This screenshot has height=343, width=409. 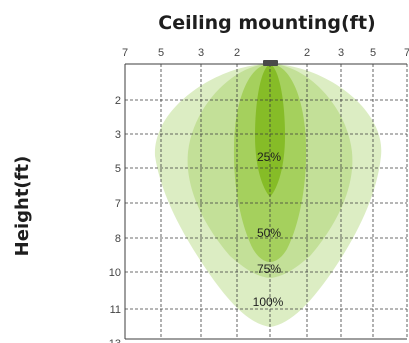 What do you see at coordinates (118, 135) in the screenshot?
I see `y-tick-label: 3` at bounding box center [118, 135].